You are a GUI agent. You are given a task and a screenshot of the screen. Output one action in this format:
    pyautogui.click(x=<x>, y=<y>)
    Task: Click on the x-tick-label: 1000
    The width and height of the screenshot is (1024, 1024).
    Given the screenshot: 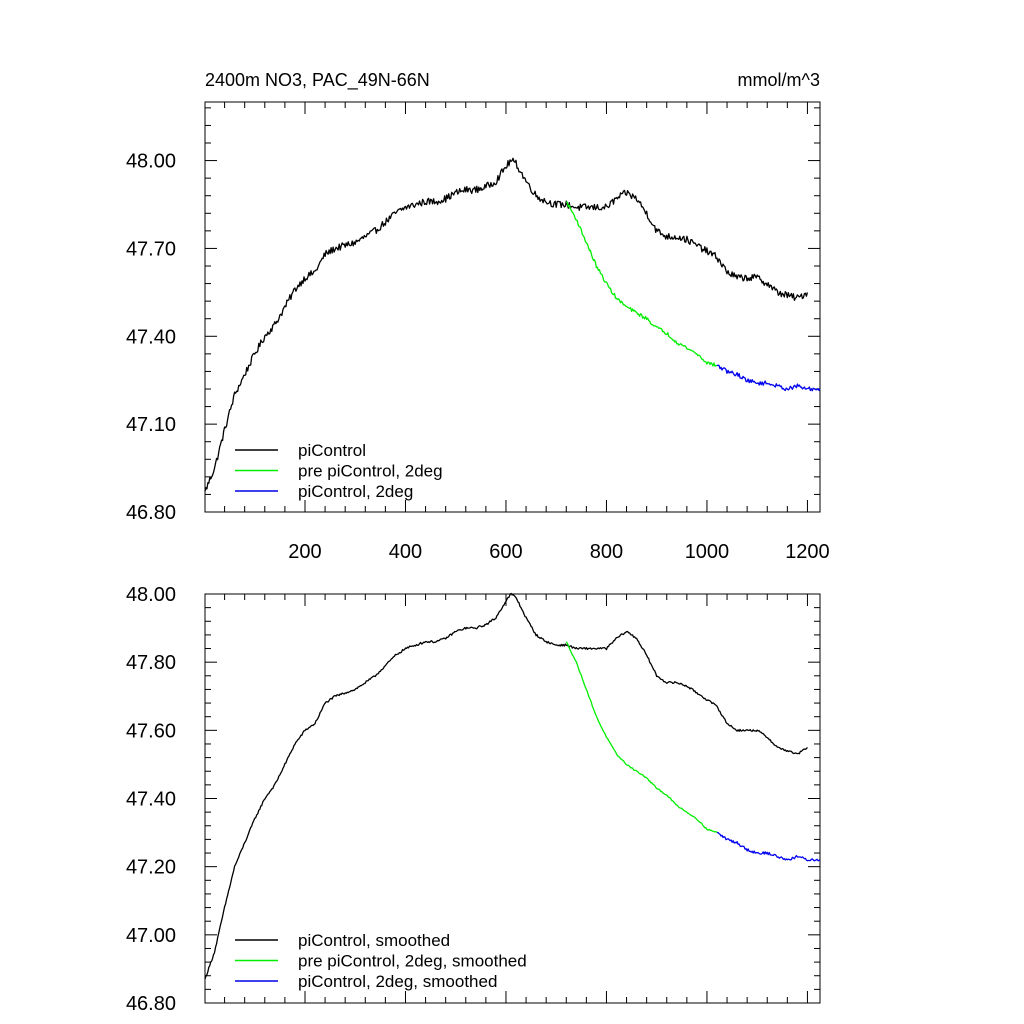 What is the action you would take?
    pyautogui.click(x=707, y=552)
    